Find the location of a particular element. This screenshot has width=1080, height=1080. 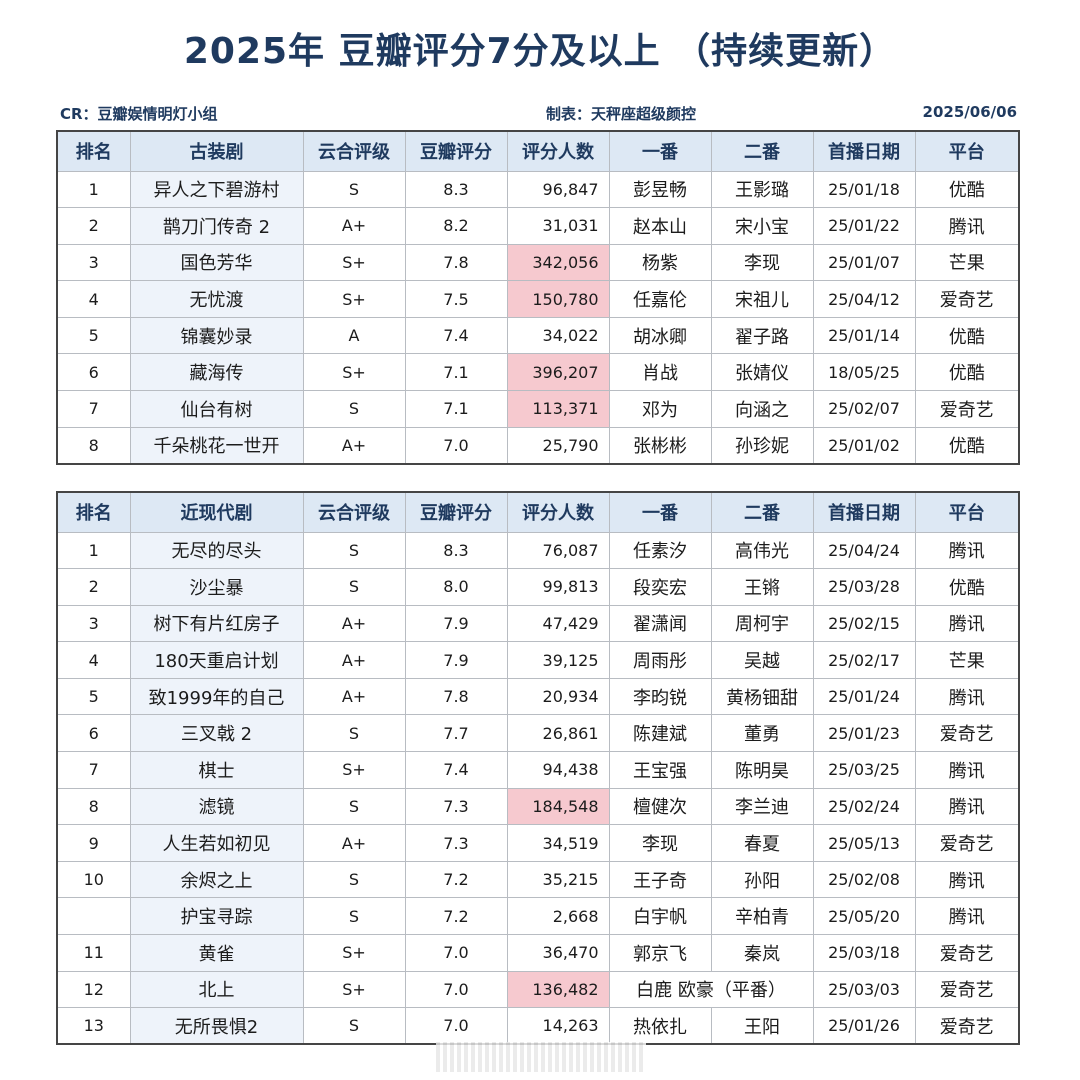

lead2-cell: 周柯宇 is located at coordinates (762, 623).